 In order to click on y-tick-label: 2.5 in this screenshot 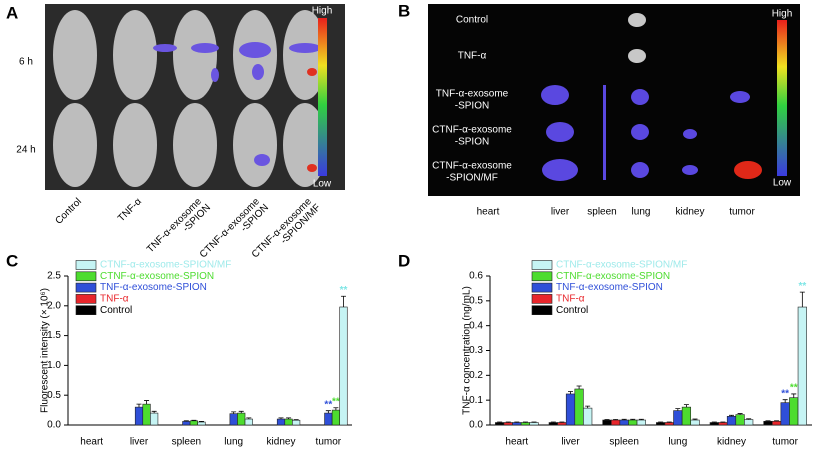, I will do `click(54, 276)`.